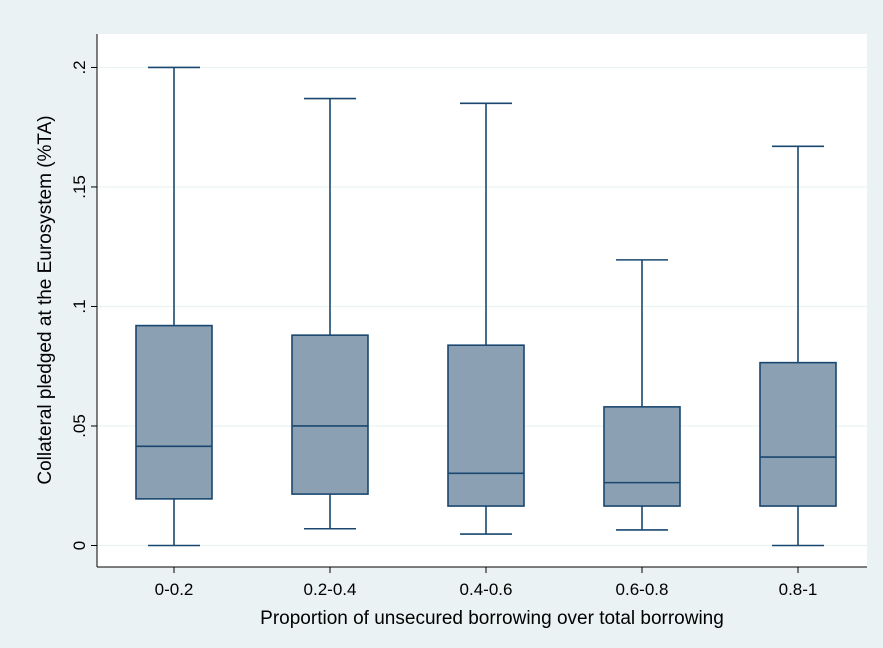 Image resolution: width=883 pixels, height=648 pixels. I want to click on x-tick-label: 0.4-0.6, so click(486, 589).